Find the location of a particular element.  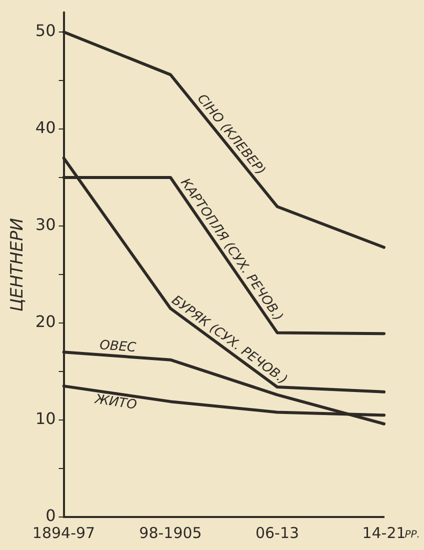

y-tick-label: 50 is located at coordinates (45, 30).